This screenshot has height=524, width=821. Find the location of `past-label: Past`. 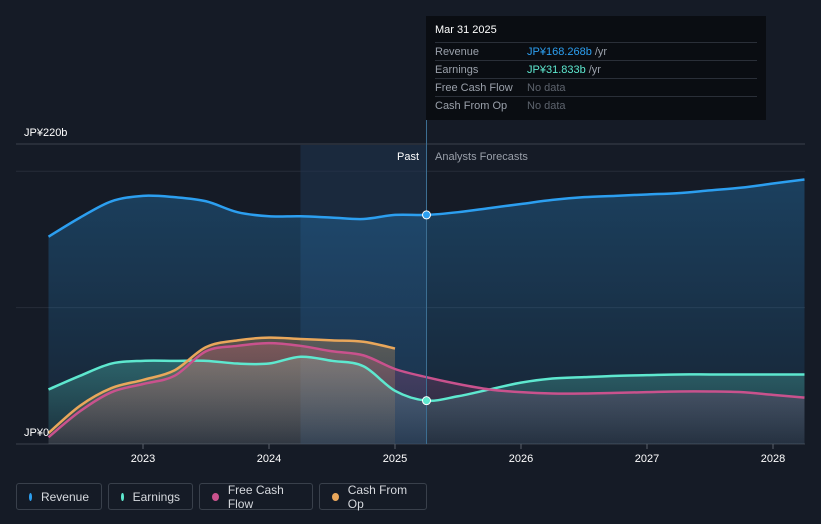

past-label: Past is located at coordinates (408, 157).